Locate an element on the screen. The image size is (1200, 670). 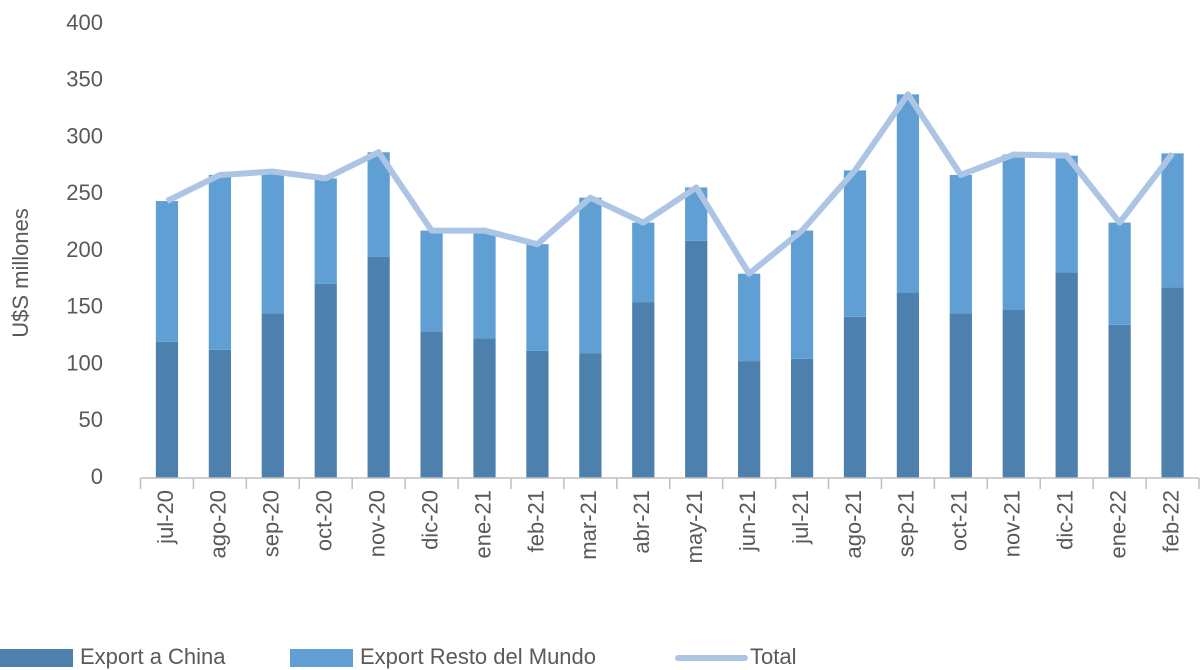
x-tick-label: nov-20 is located at coordinates (376, 523).